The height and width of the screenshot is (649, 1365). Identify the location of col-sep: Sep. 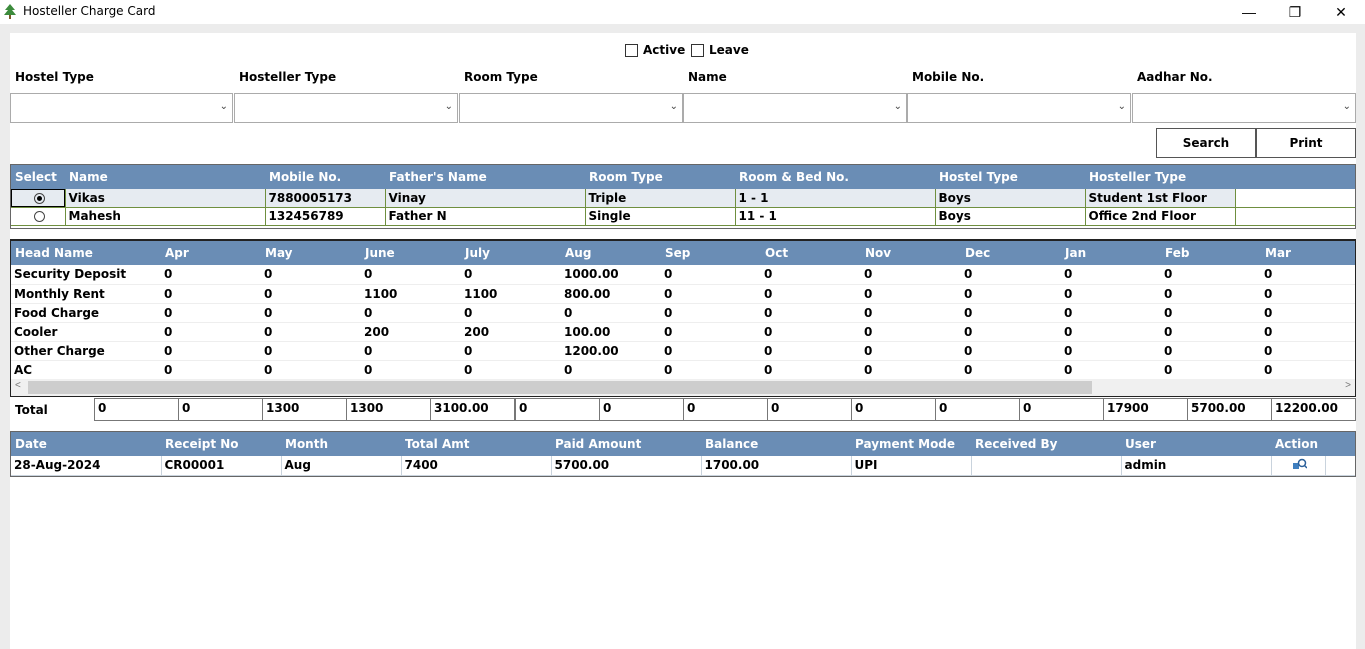
(711, 253).